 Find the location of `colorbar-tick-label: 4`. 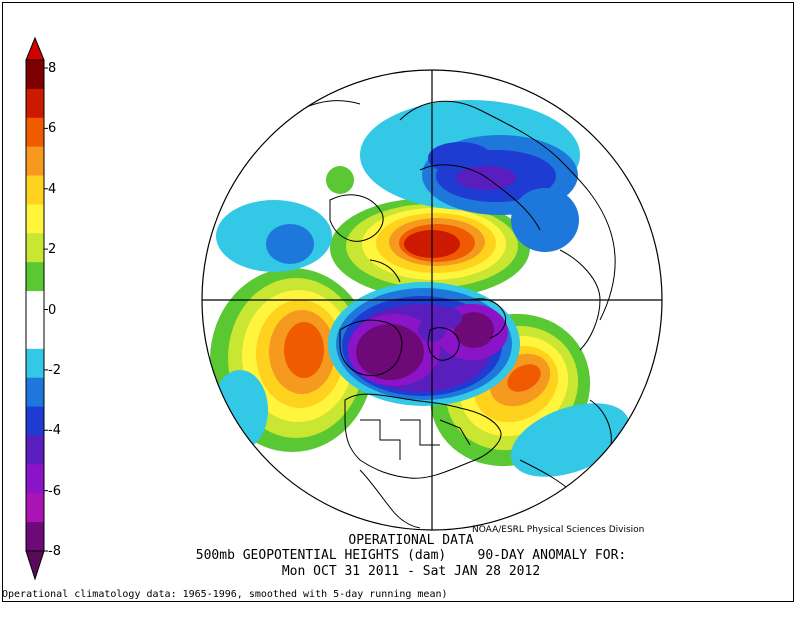

colorbar-tick-label: 4 is located at coordinates (52, 189).